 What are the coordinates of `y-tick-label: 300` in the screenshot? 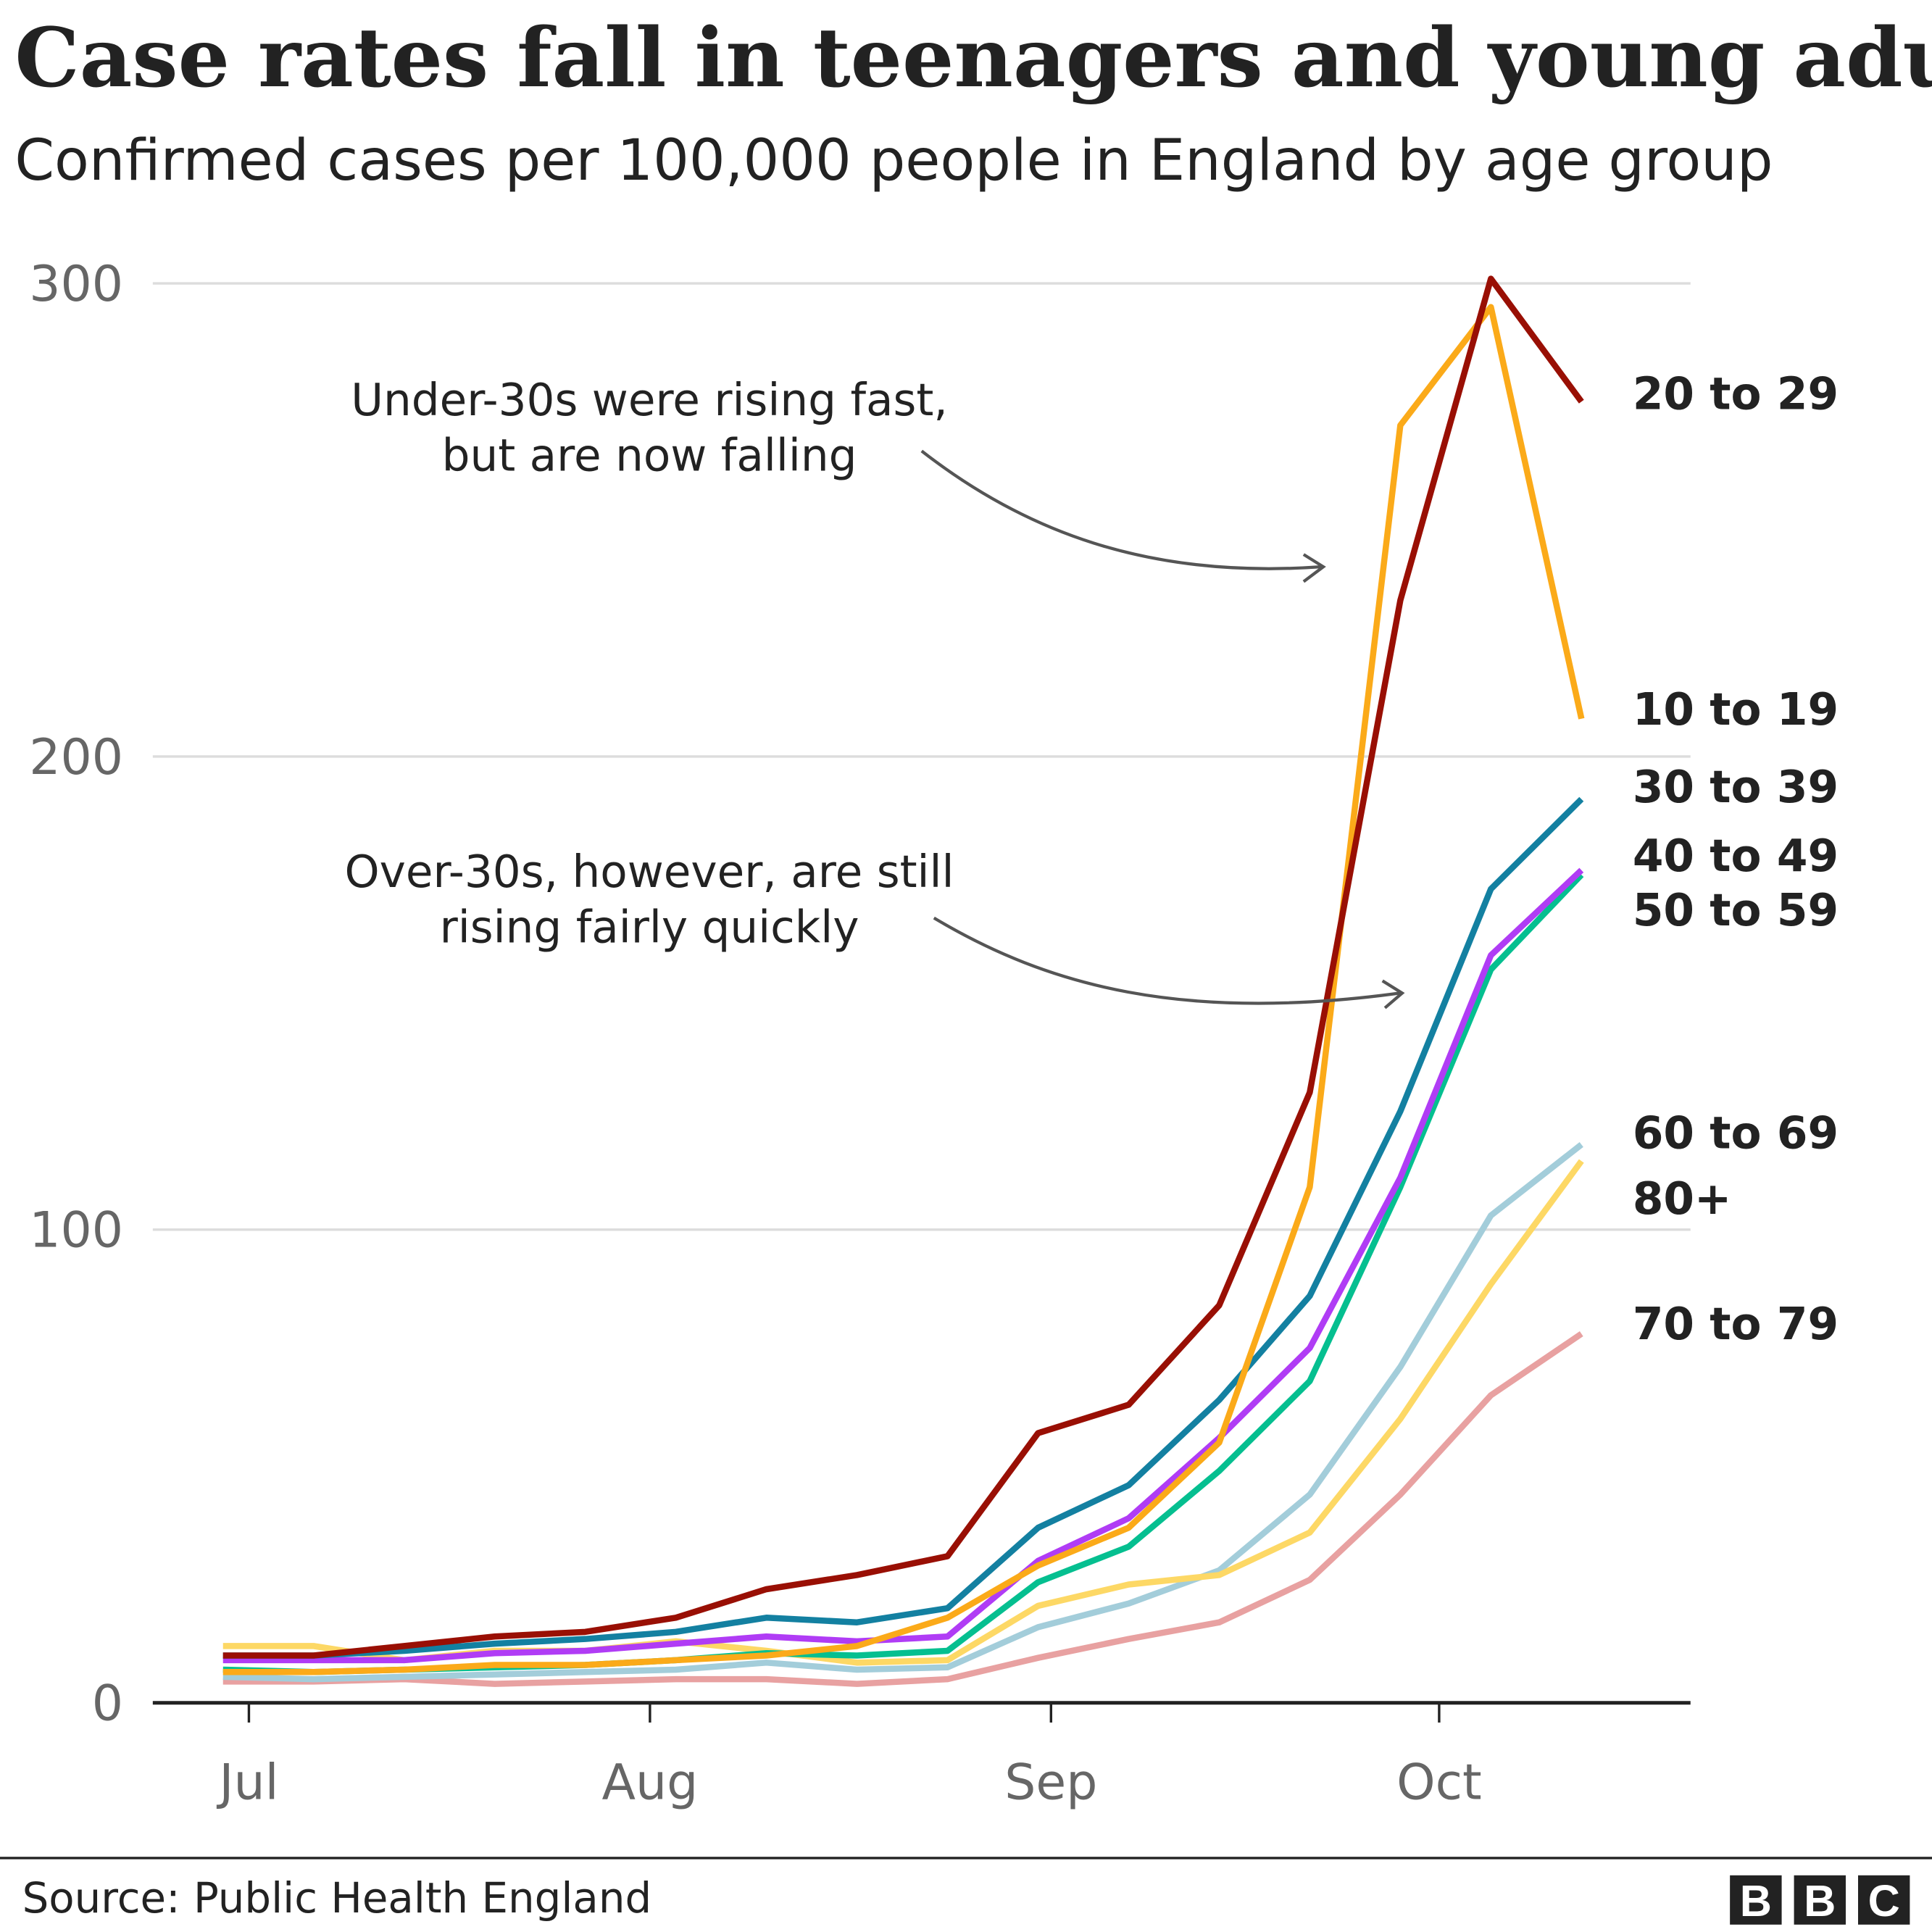 It's located at (76, 284).